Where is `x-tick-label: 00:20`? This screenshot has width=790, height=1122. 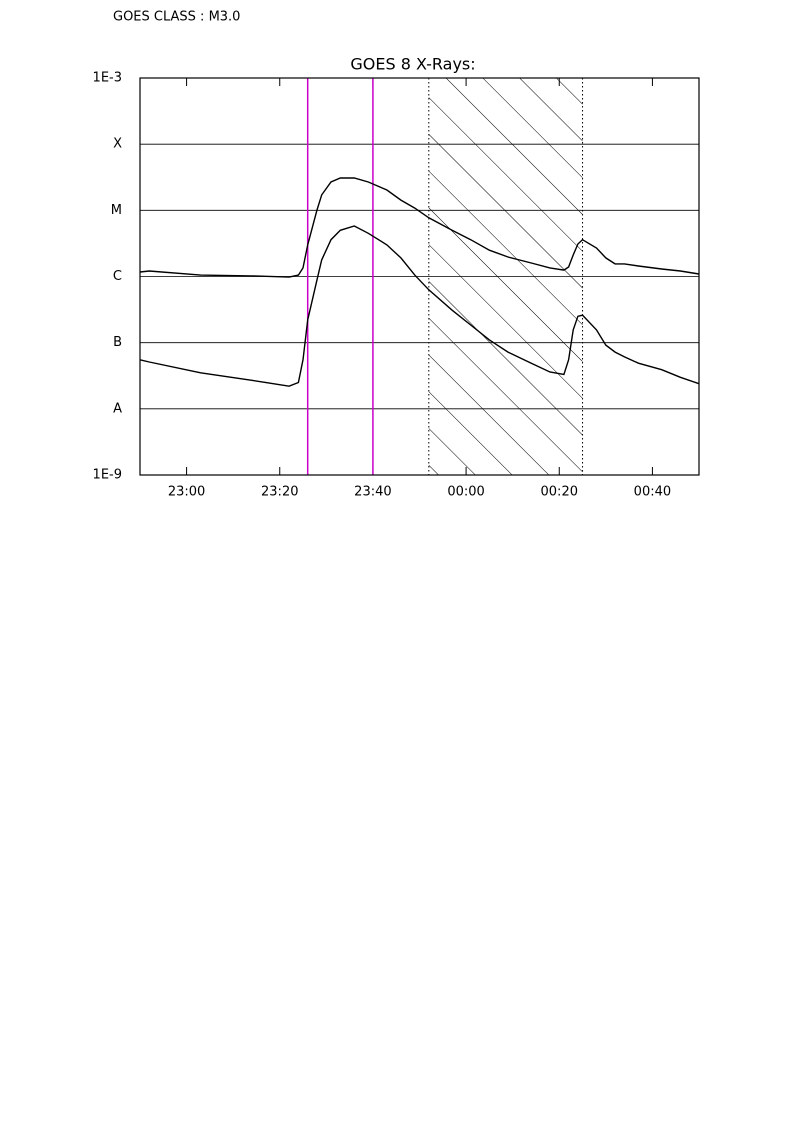 x-tick-label: 00:20 is located at coordinates (559, 492).